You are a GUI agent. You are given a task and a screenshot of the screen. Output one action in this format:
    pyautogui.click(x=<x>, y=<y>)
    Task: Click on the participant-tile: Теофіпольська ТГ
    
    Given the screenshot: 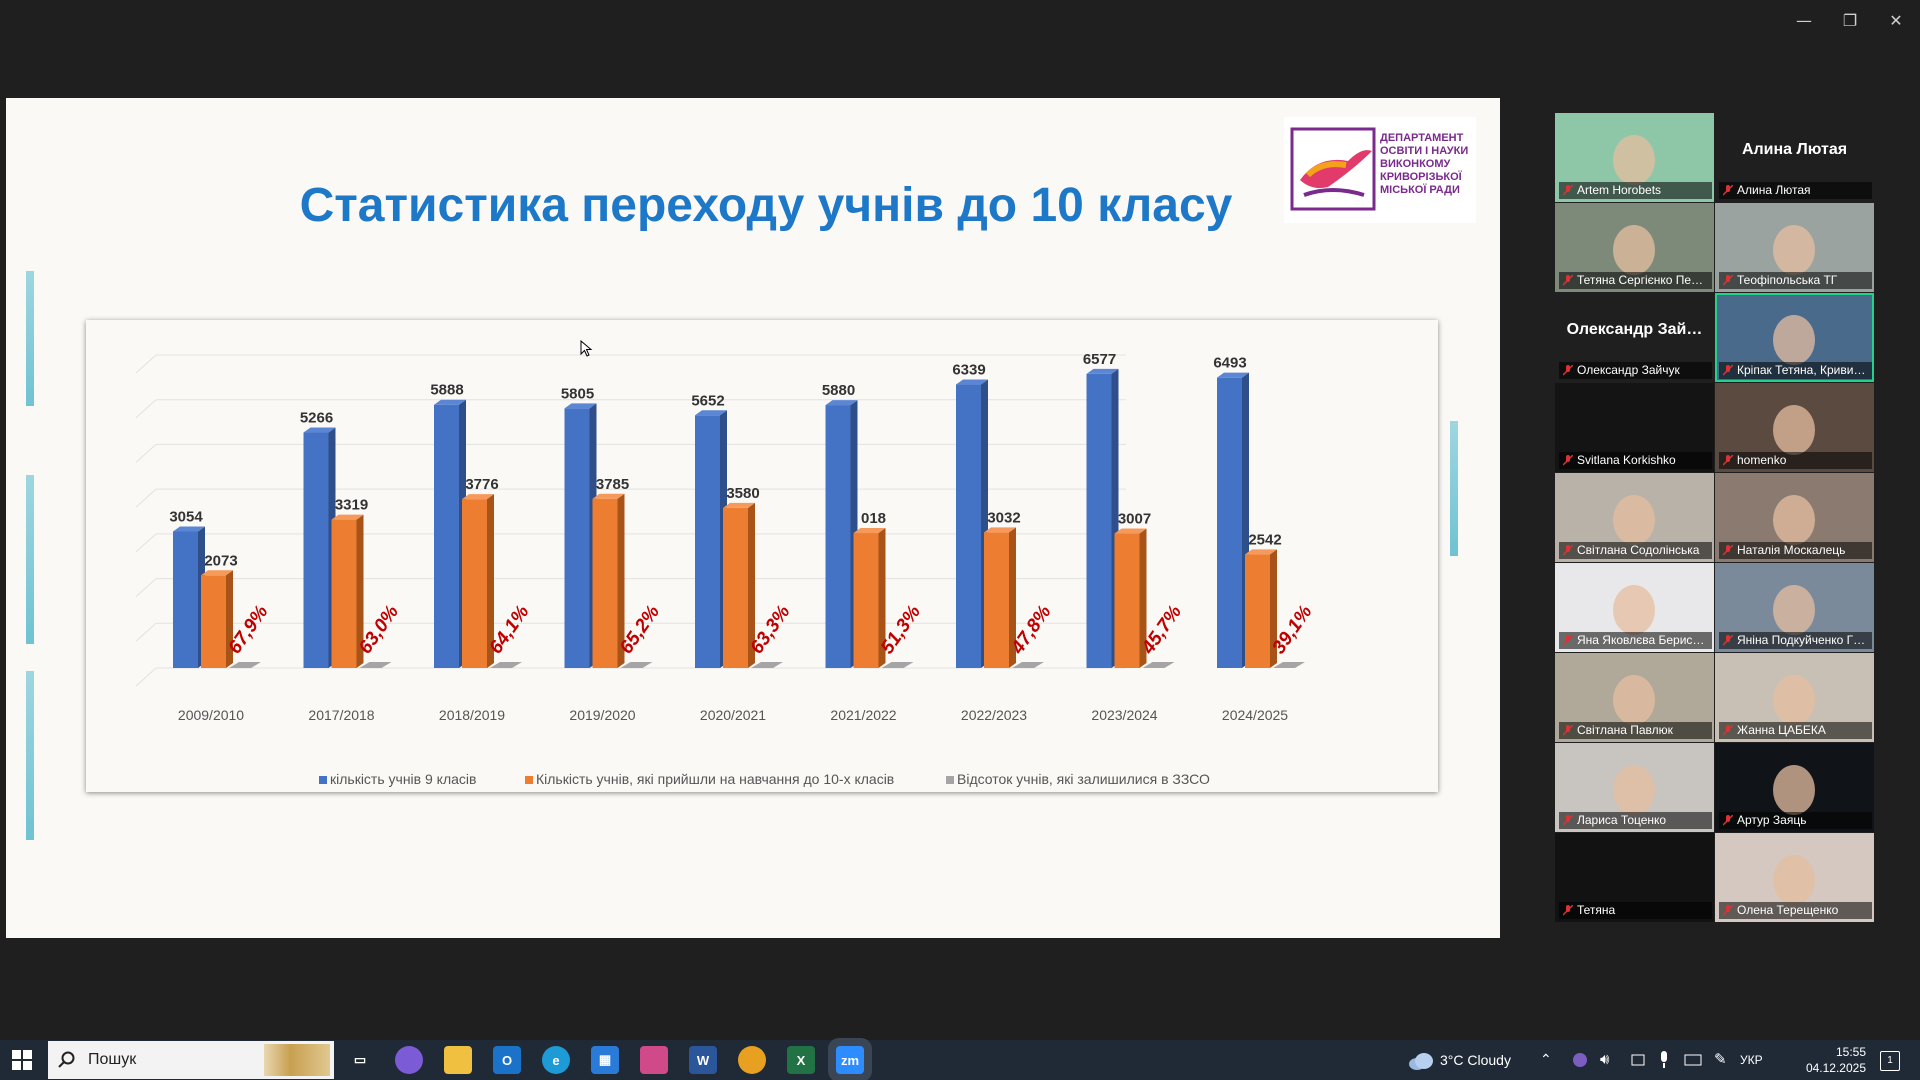 What is the action you would take?
    pyautogui.click(x=1794, y=247)
    